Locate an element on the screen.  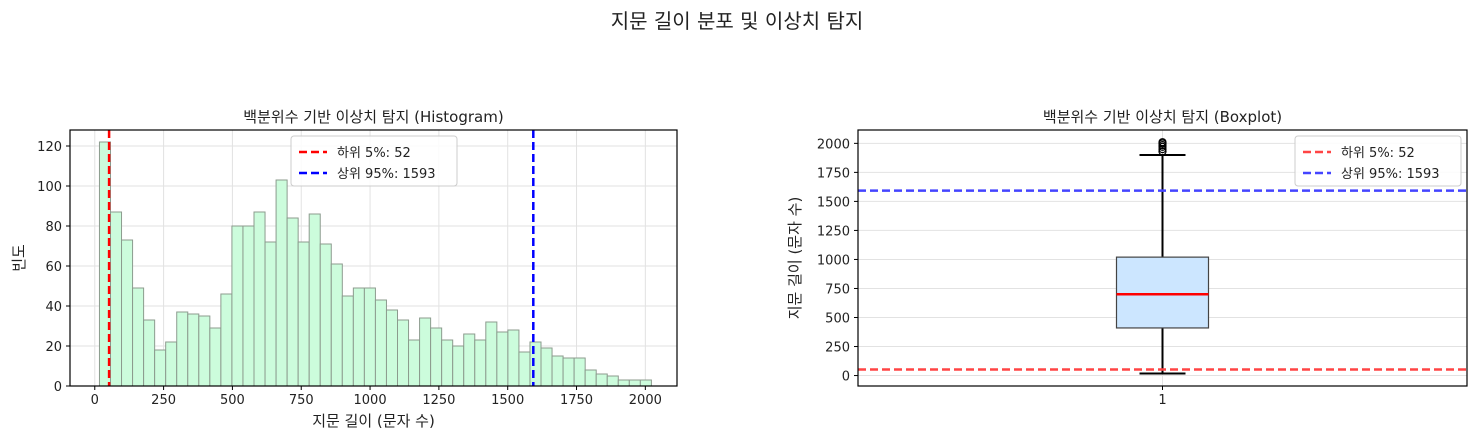
y-tick-label: 750 is located at coordinates (837, 289).